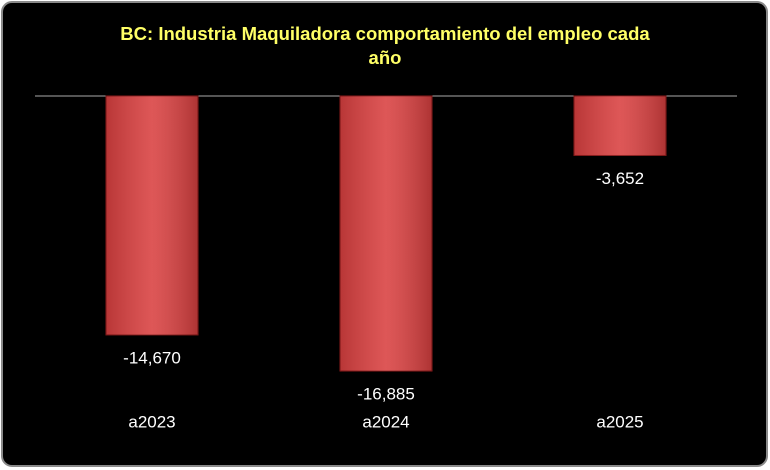  Describe the element at coordinates (620, 178) in the screenshot. I see `value-label: -3,652` at that location.